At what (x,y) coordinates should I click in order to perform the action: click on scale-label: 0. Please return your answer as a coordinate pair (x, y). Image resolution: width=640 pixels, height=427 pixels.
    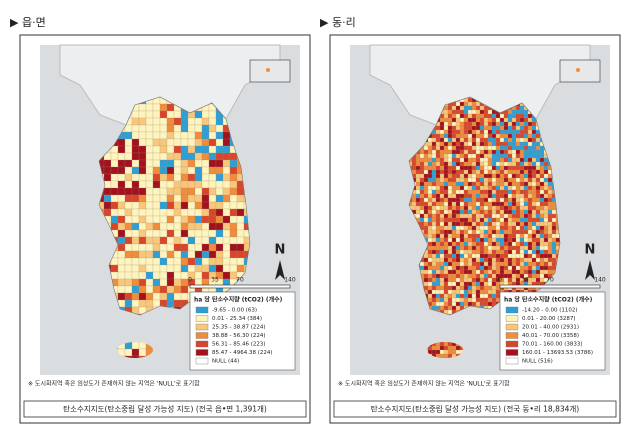
    Looking at the image, I should click on (190, 280).